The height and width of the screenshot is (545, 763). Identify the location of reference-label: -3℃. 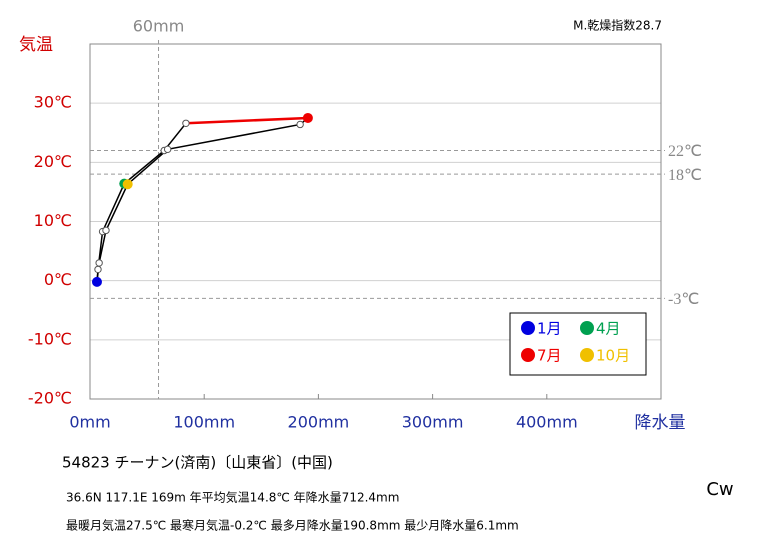
(683, 299).